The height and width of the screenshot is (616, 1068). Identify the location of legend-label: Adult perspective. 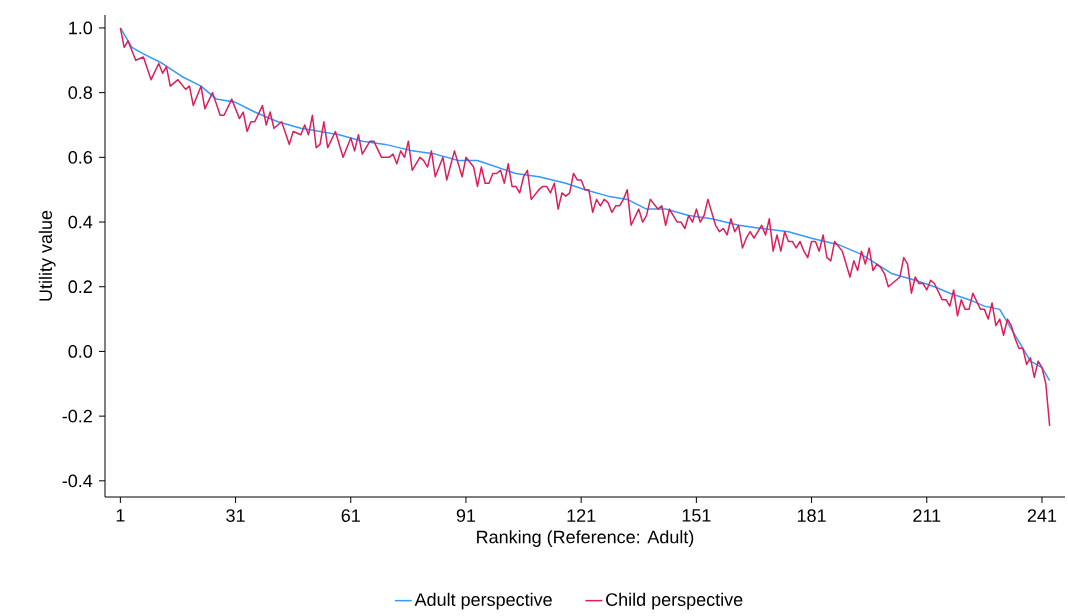
(483, 601).